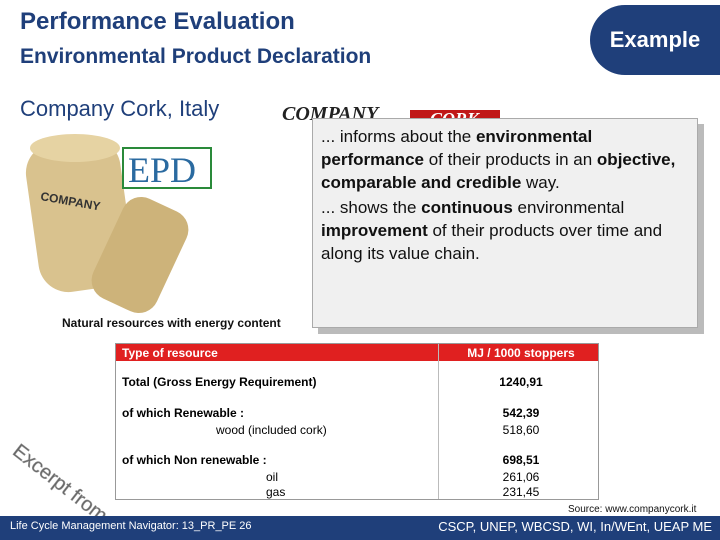 Image resolution: width=720 pixels, height=540 pixels. What do you see at coordinates (521, 460) in the screenshot?
I see `table-cell: 698,51` at bounding box center [521, 460].